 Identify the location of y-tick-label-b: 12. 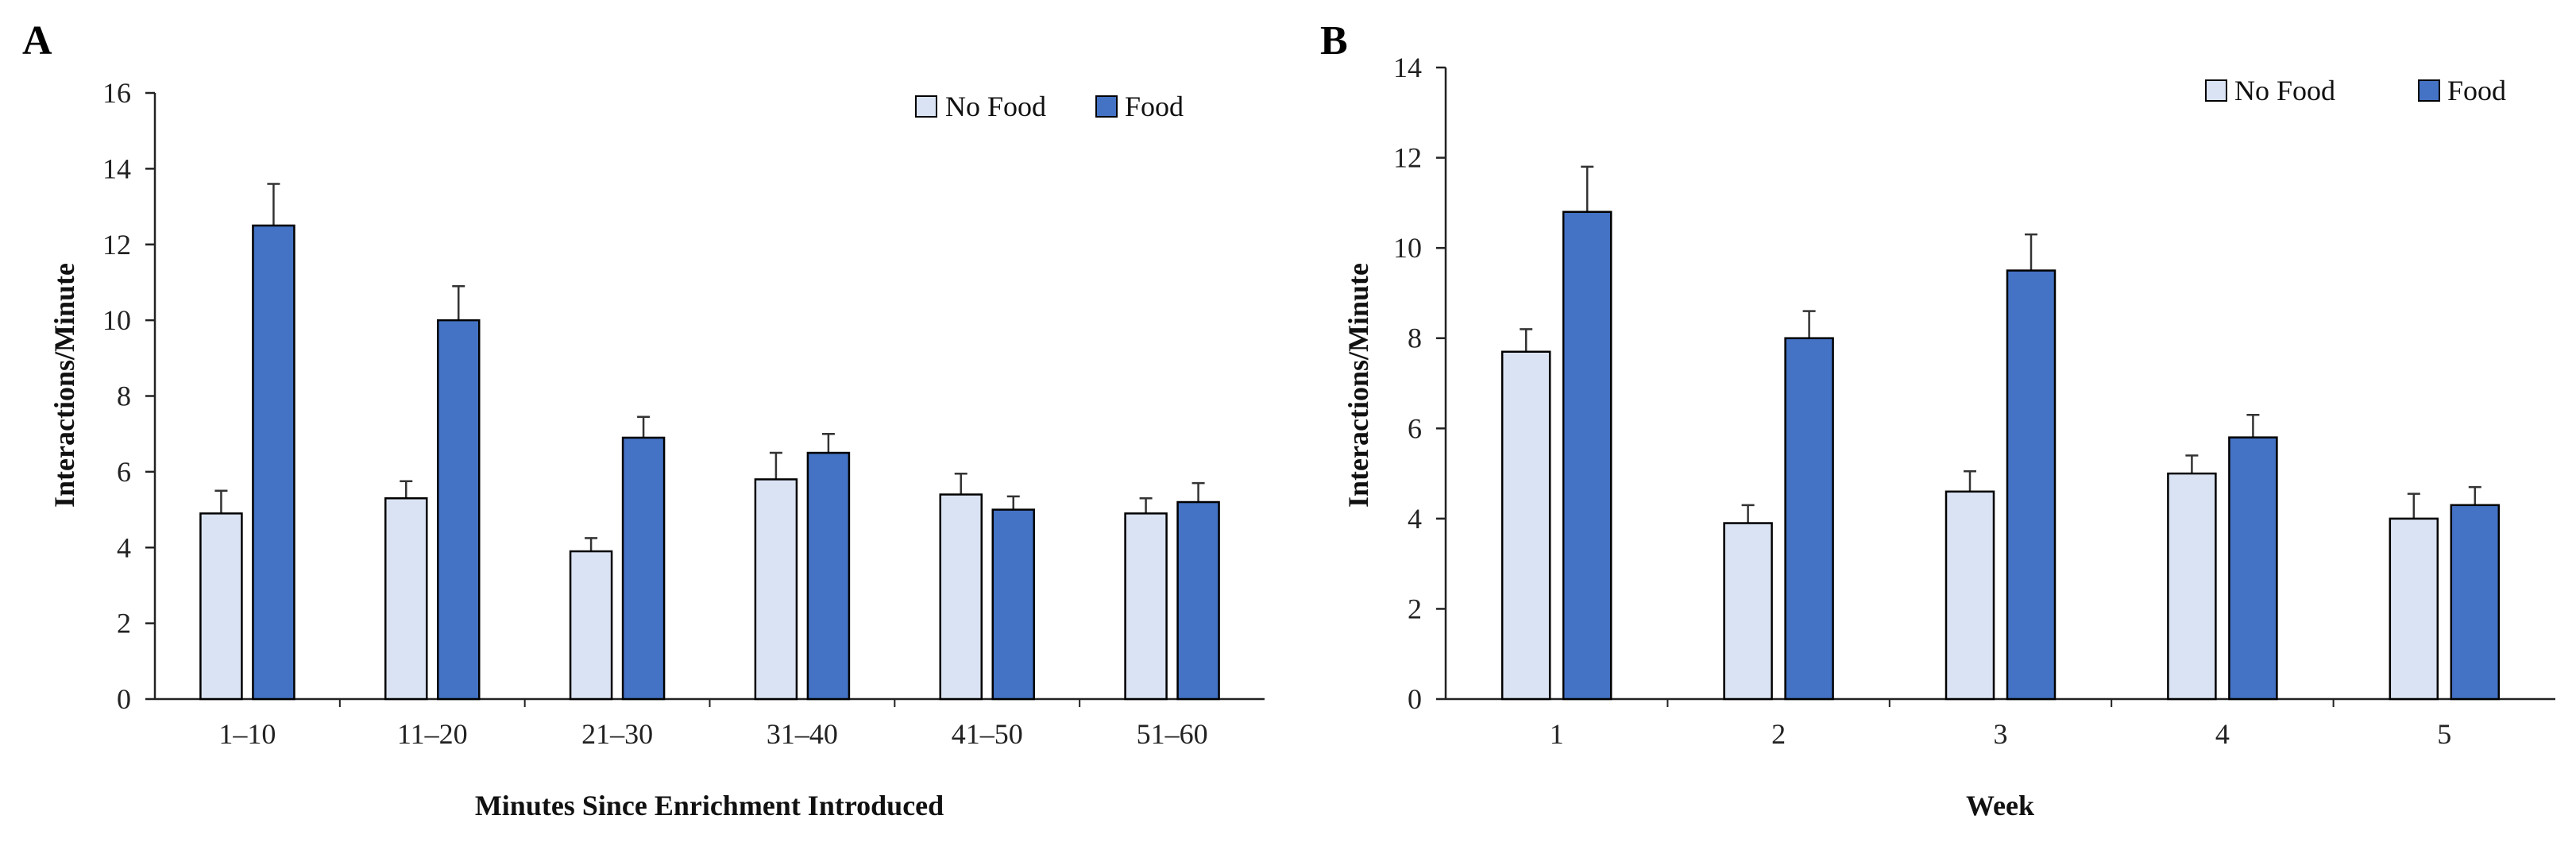
(1407, 158).